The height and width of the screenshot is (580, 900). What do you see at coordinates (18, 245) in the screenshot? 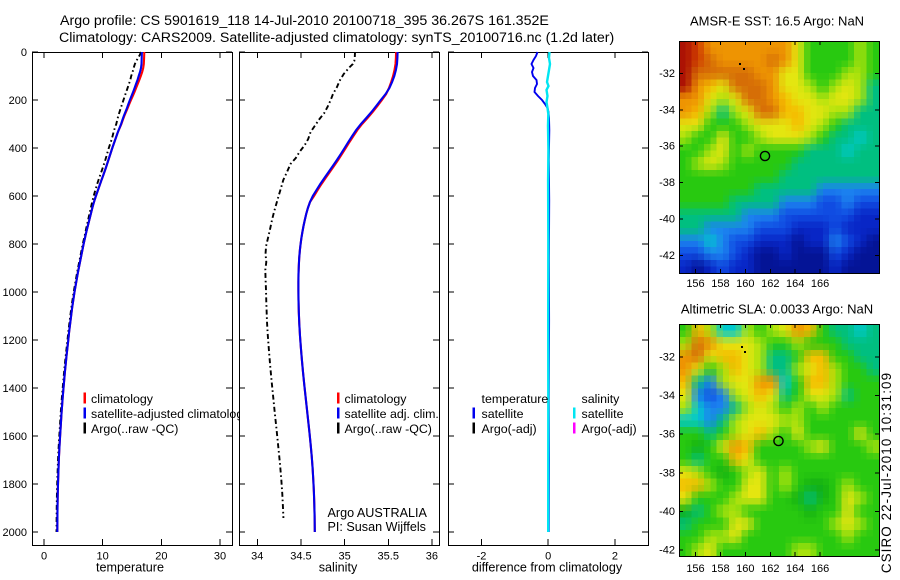
I see `svg-text: 800` at bounding box center [18, 245].